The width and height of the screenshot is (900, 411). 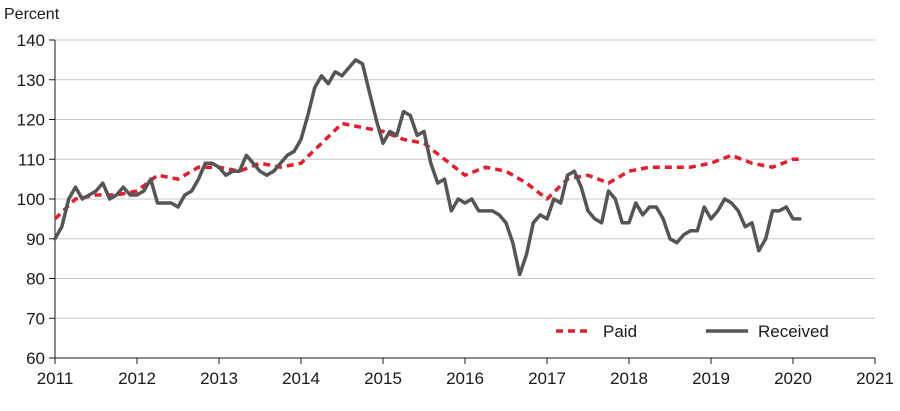 I want to click on y-tick-label-70: 70, so click(x=35, y=318).